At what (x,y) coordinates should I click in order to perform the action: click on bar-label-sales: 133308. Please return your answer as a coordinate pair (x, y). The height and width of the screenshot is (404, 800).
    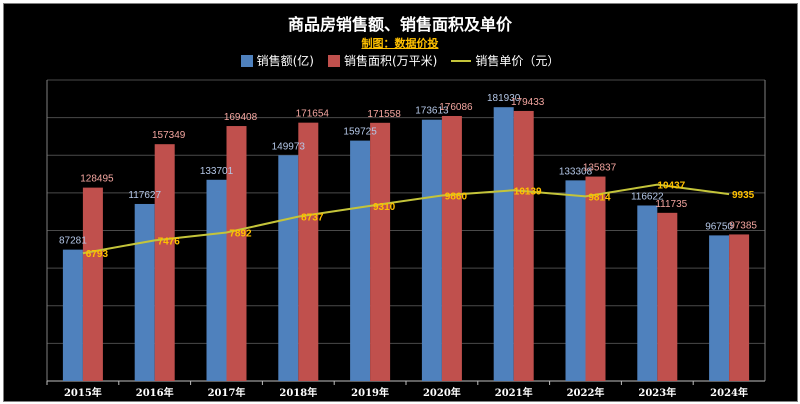
    Looking at the image, I should click on (576, 171).